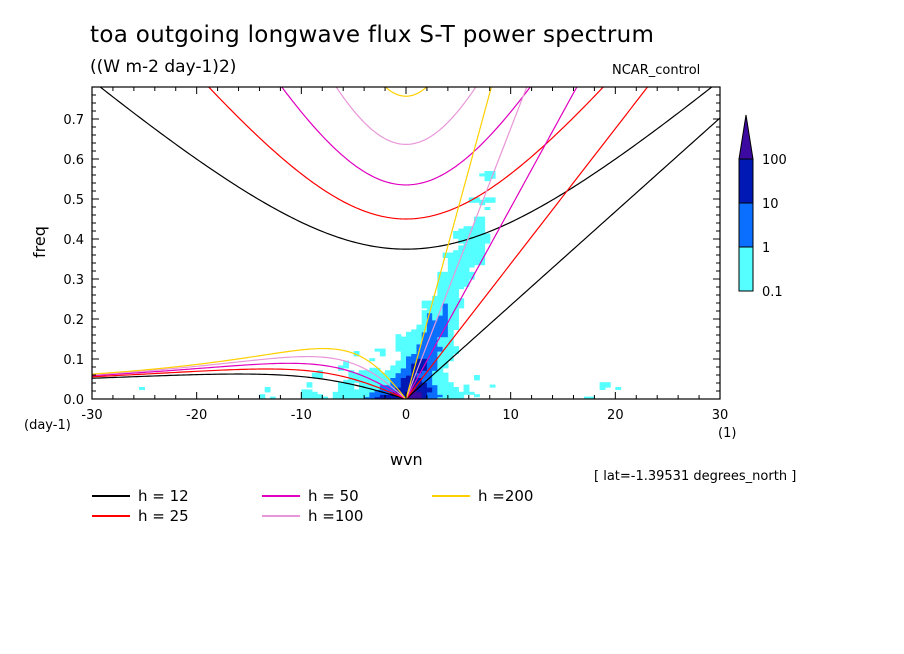 This screenshot has width=904, height=654. I want to click on gravity-wave-curve, so click(406, 92).